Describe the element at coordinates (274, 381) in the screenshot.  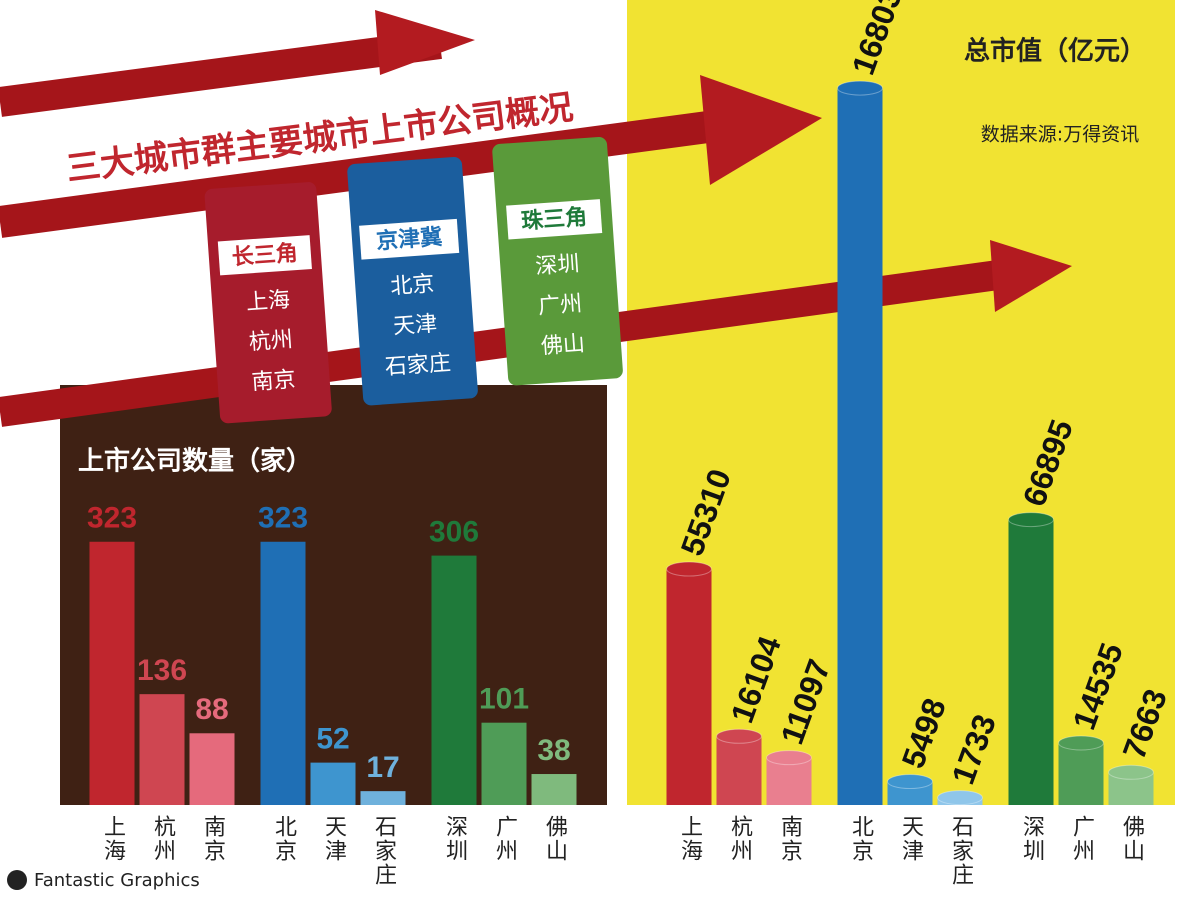
I see `group-city: 南京` at that location.